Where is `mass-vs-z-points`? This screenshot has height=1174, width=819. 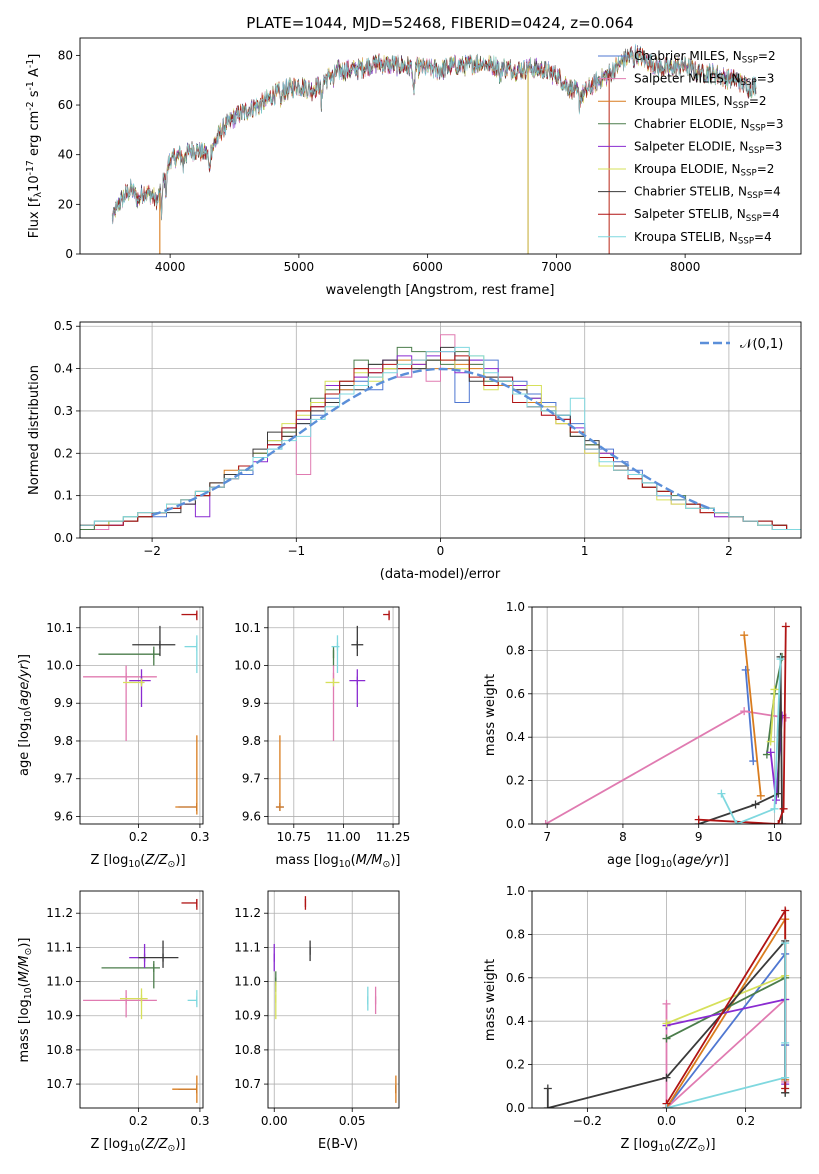 mass-vs-z-points is located at coordinates (140, 1000).